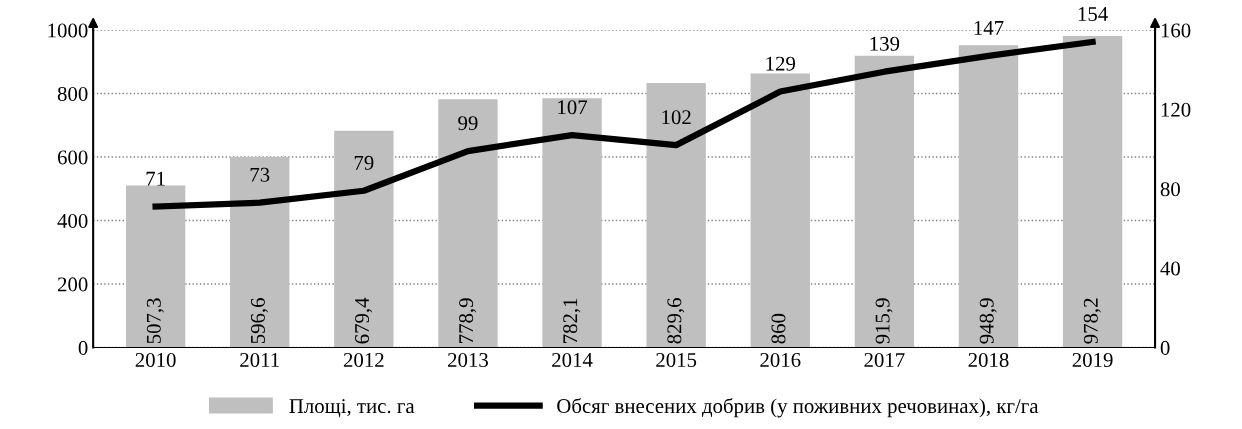 Image resolution: width=1242 pixels, height=429 pixels. What do you see at coordinates (1176, 109) in the screenshot?
I see `y2-tick-label: 120` at bounding box center [1176, 109].